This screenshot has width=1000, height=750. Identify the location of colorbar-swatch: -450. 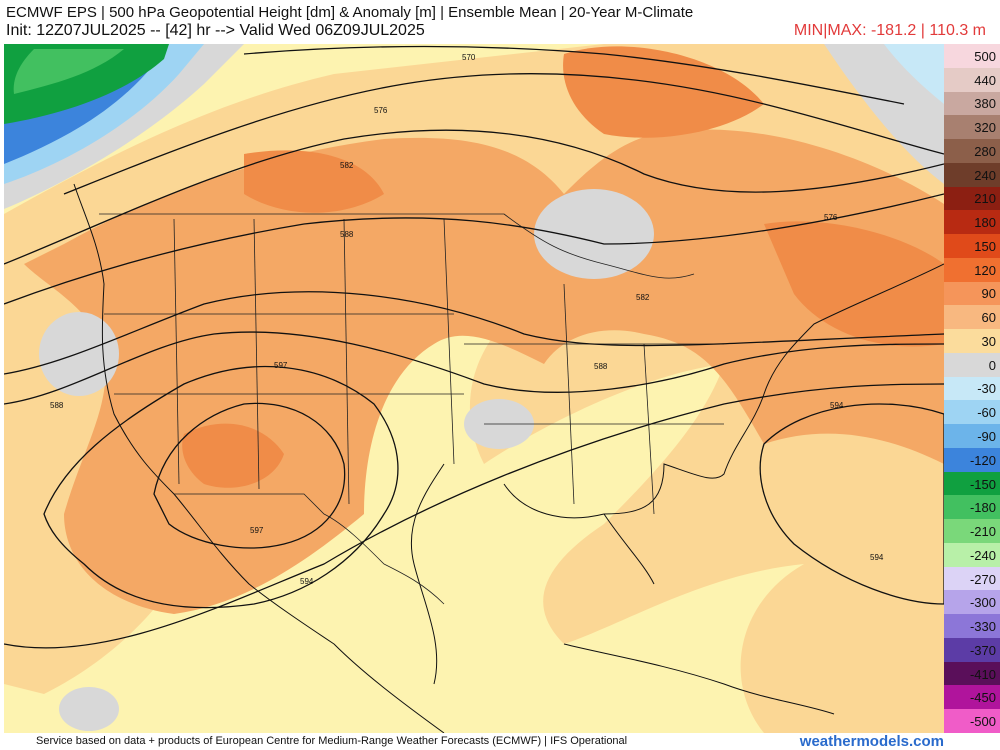
(972, 697).